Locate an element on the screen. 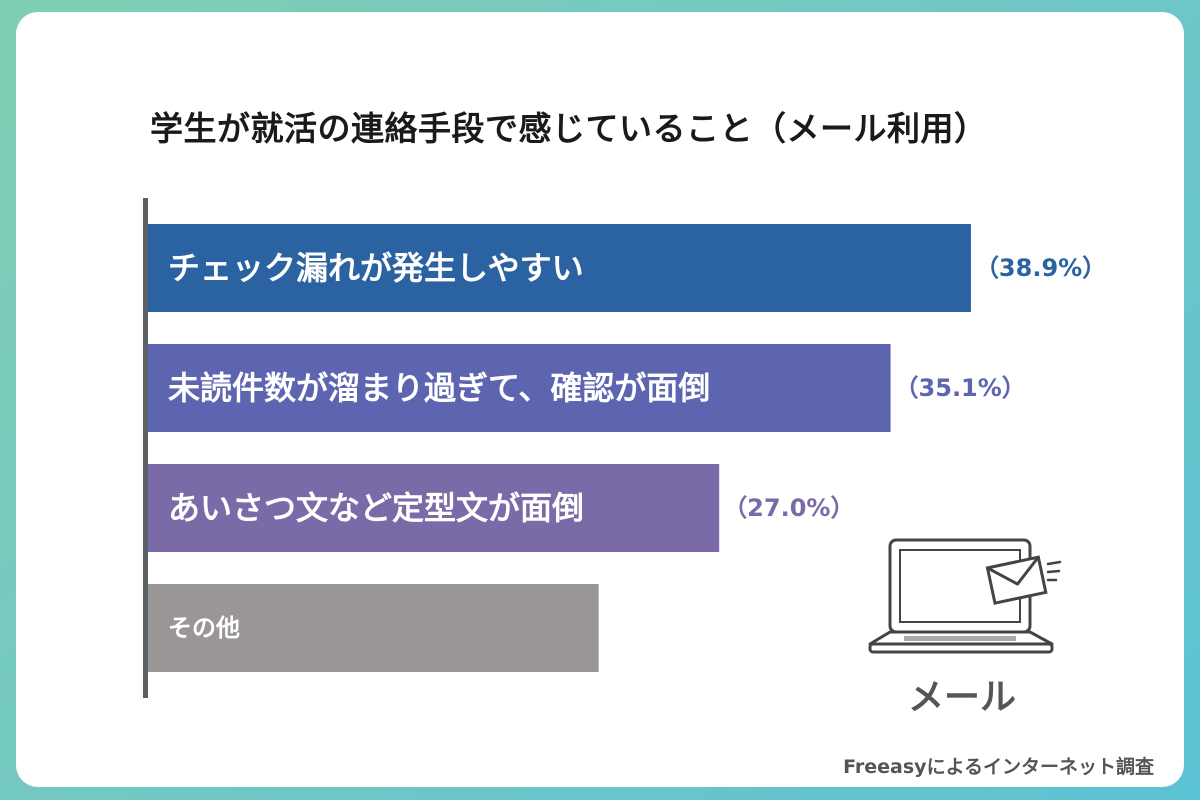 The height and width of the screenshot is (800, 1200). value-label-1: （38.9%） is located at coordinates (1040, 268).